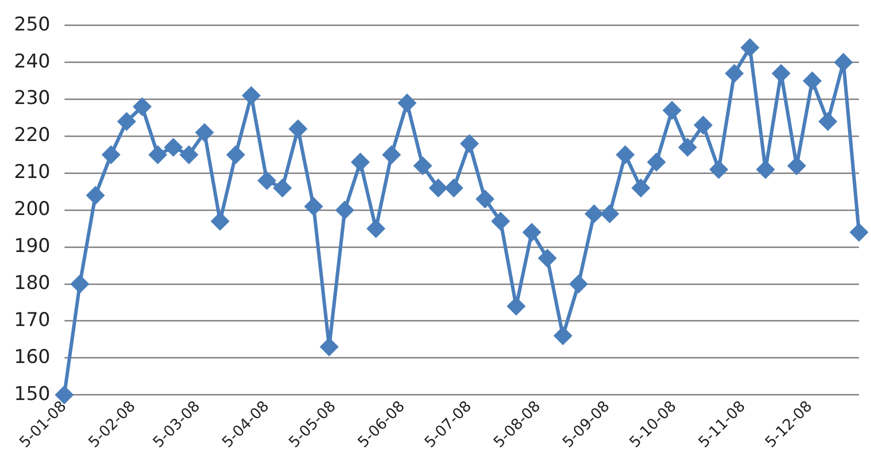  Describe the element at coordinates (32, 135) in the screenshot. I see `y-tick-label: 220` at that location.